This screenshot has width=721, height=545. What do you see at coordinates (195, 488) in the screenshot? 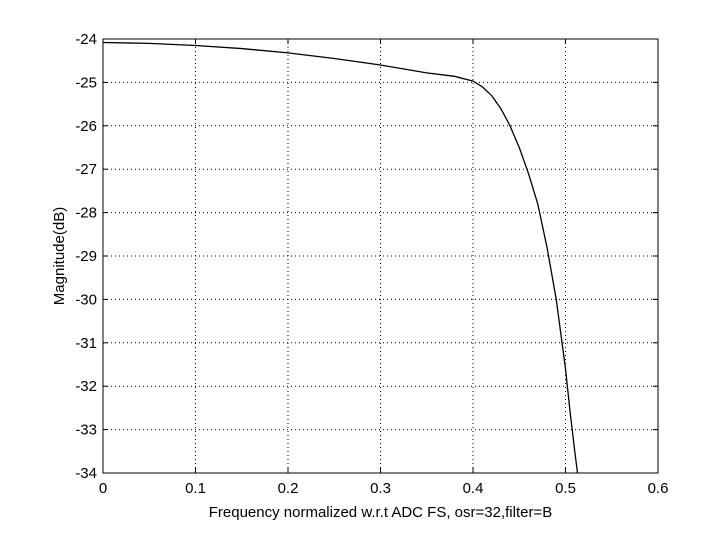
I see `x-tick-label: 0.1` at bounding box center [195, 488].